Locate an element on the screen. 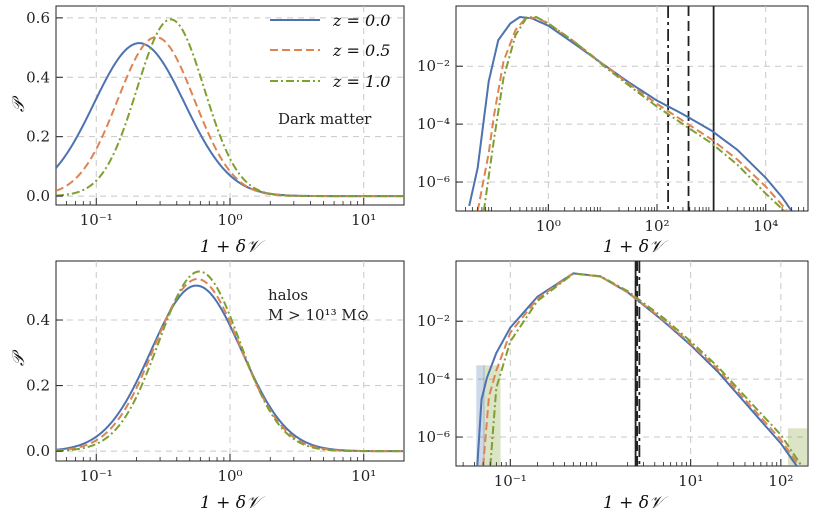 Image resolution: width=814 pixels, height=519 pixels. xlabel-br: 1 + δ𝒱 is located at coordinates (636, 503).